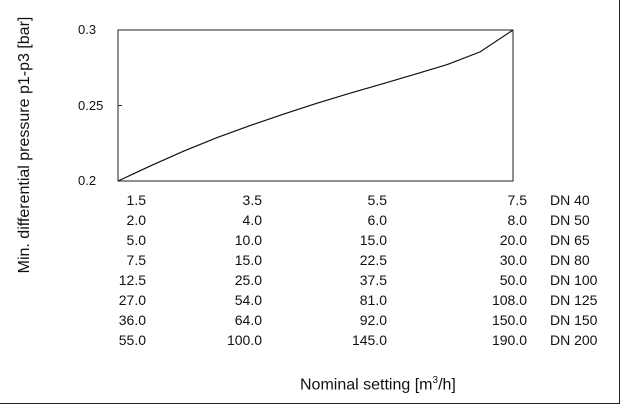 This screenshot has width=621, height=405. Describe the element at coordinates (136, 220) in the screenshot. I see `x-tick-label: 2.0` at that location.